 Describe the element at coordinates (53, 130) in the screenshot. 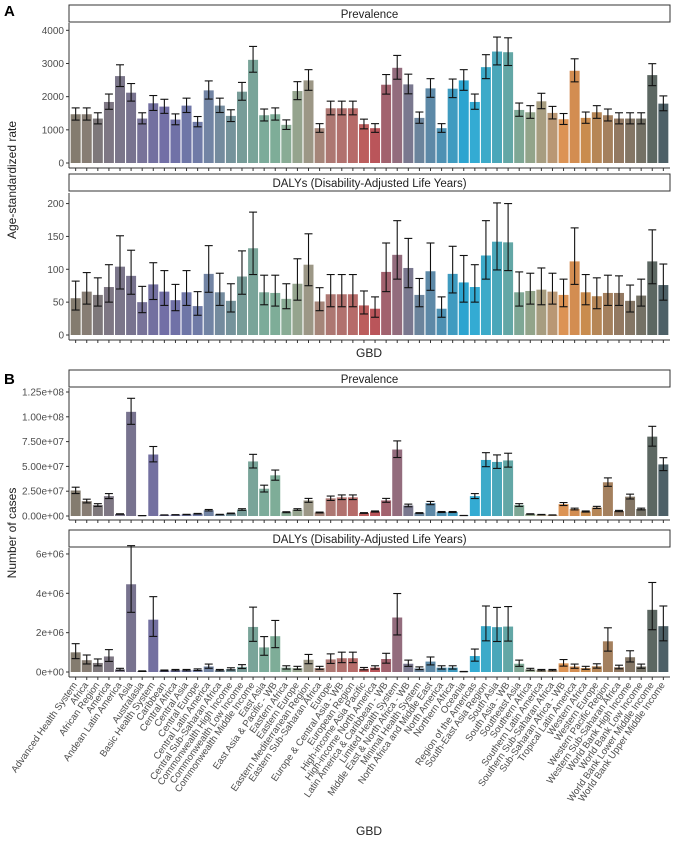

I see `y-tick-label: 1000` at that location.